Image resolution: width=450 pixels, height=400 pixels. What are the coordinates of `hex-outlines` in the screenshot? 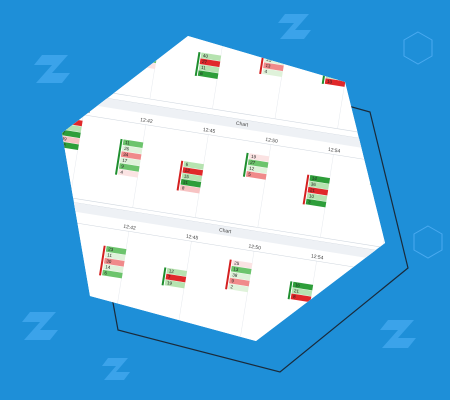 It's located at (423, 145).